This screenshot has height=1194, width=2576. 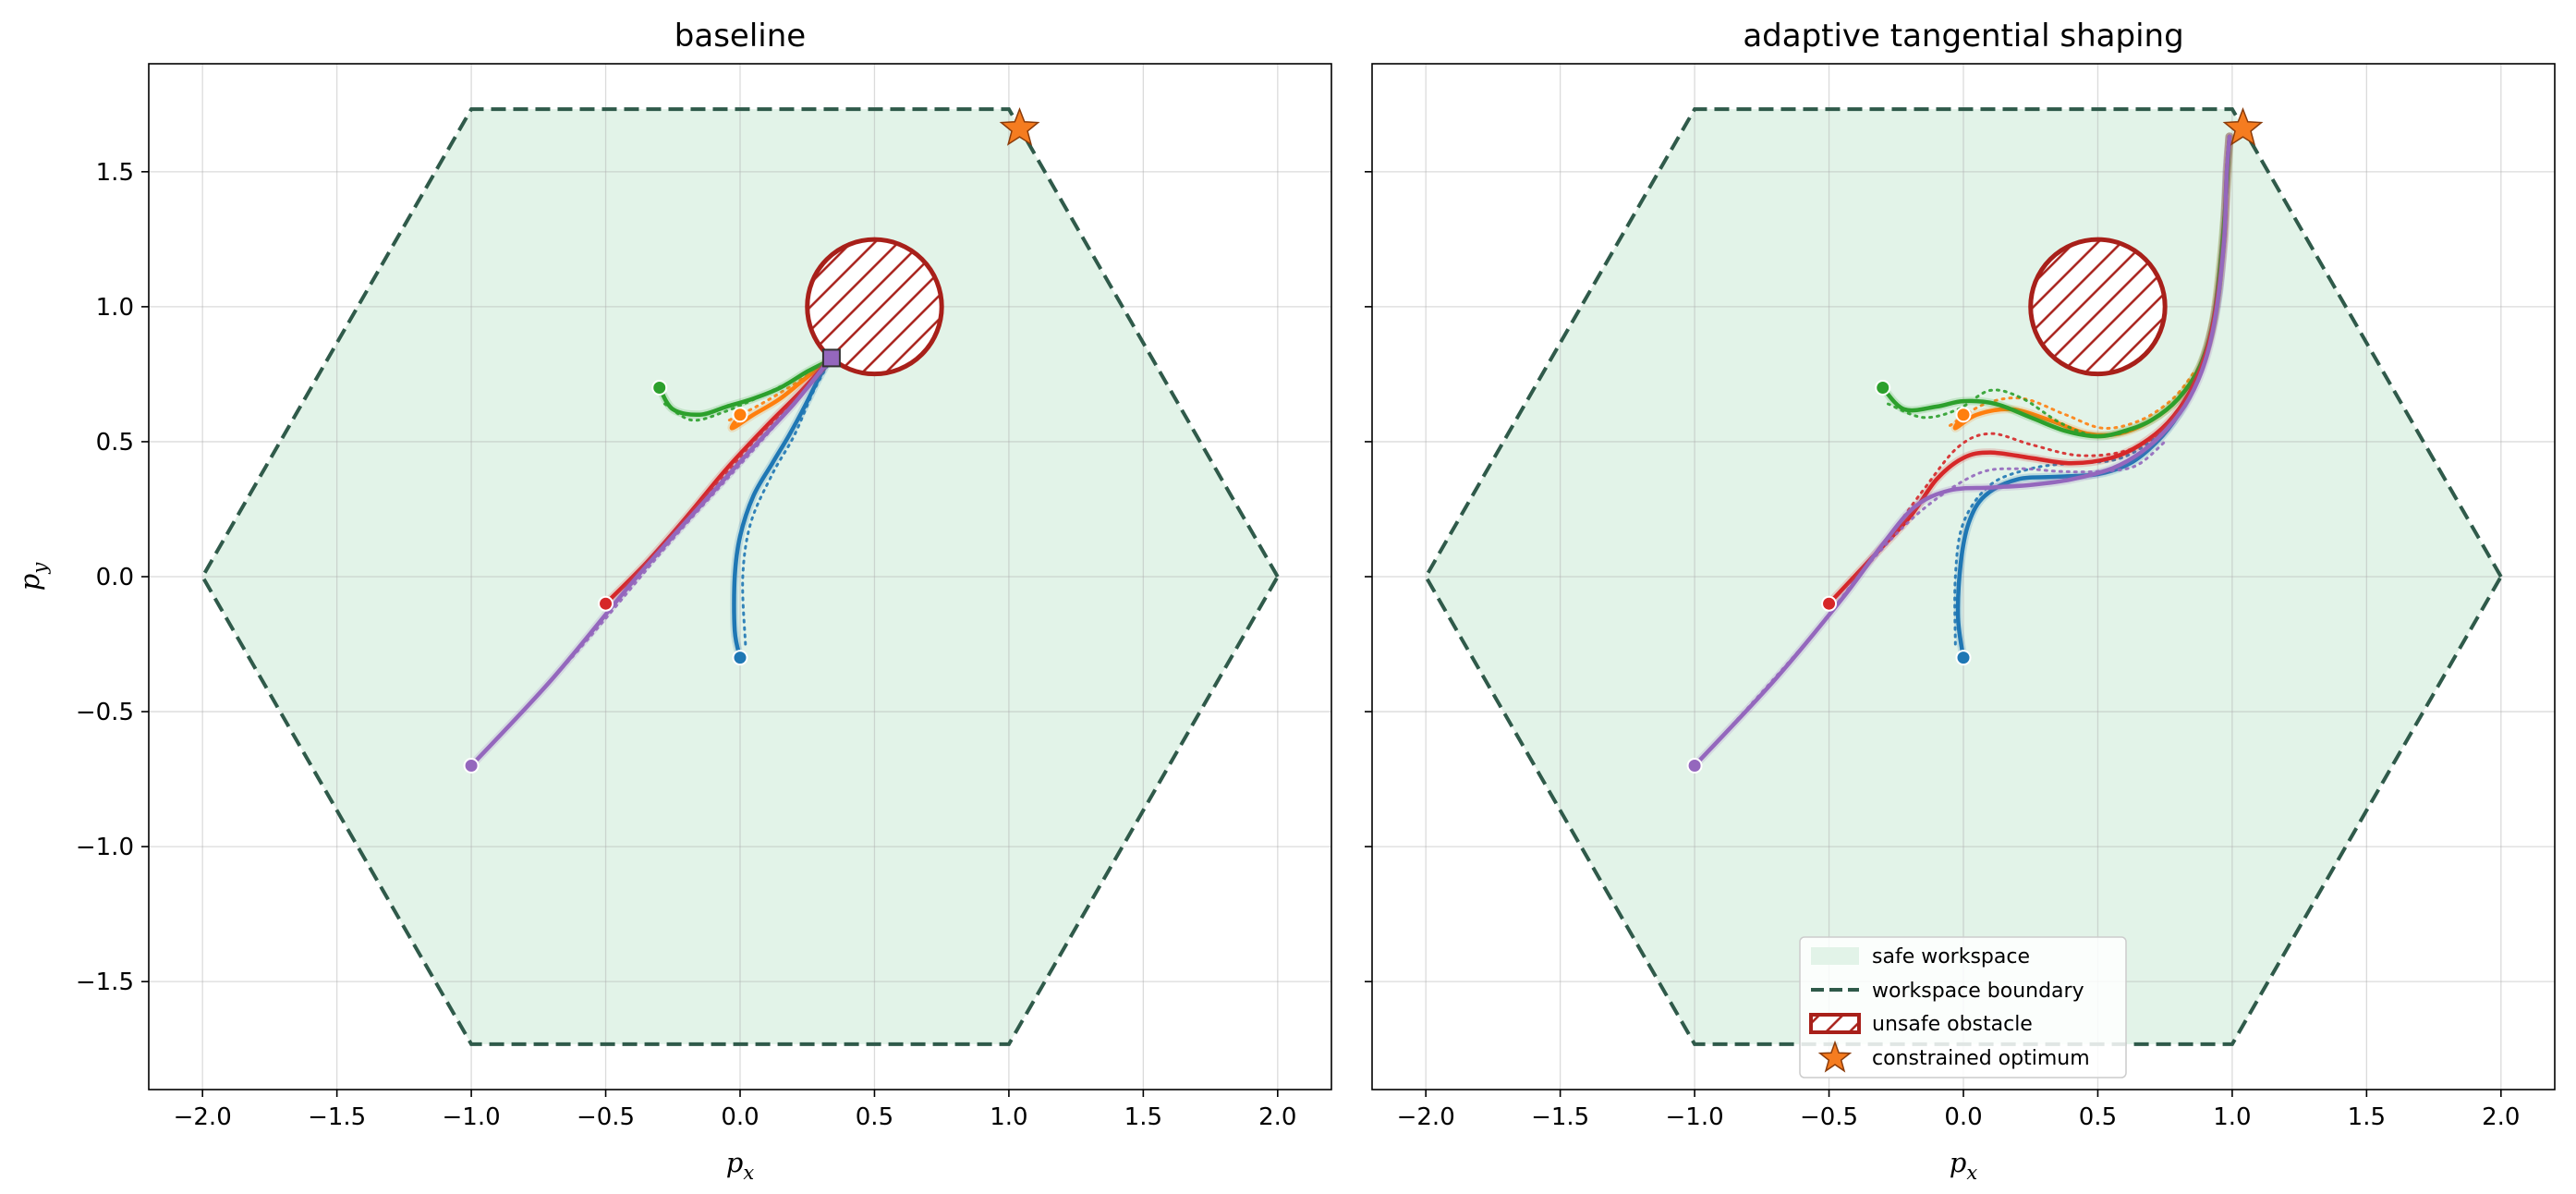 What do you see at coordinates (1978, 991) in the screenshot?
I see `legend-label-workspace-boundary: workspace boundary` at bounding box center [1978, 991].